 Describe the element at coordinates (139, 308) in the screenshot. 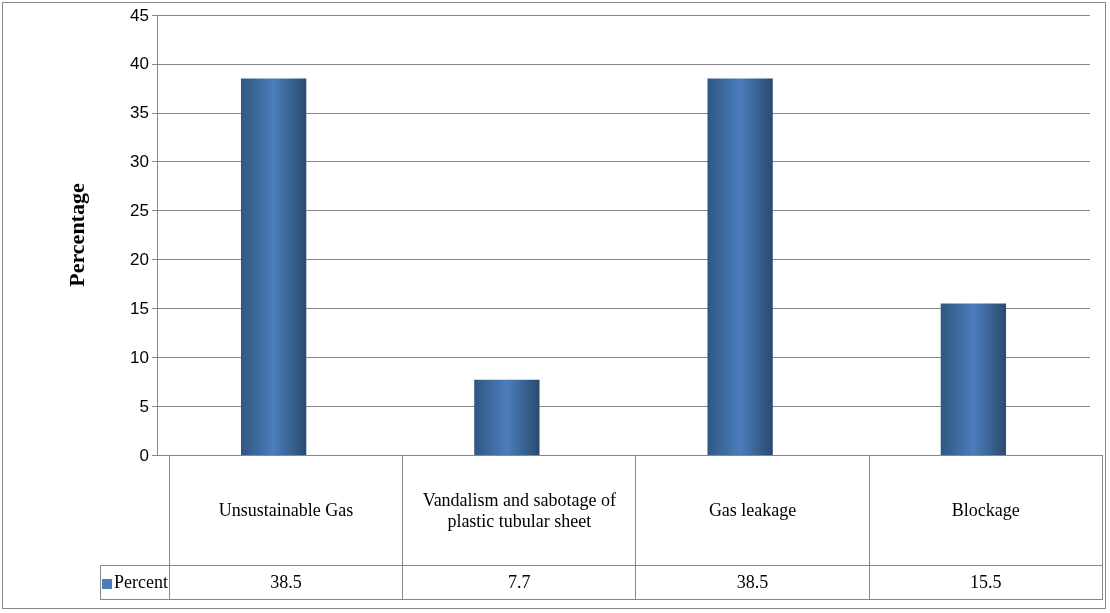

I see `y-tick-label: 15` at that location.